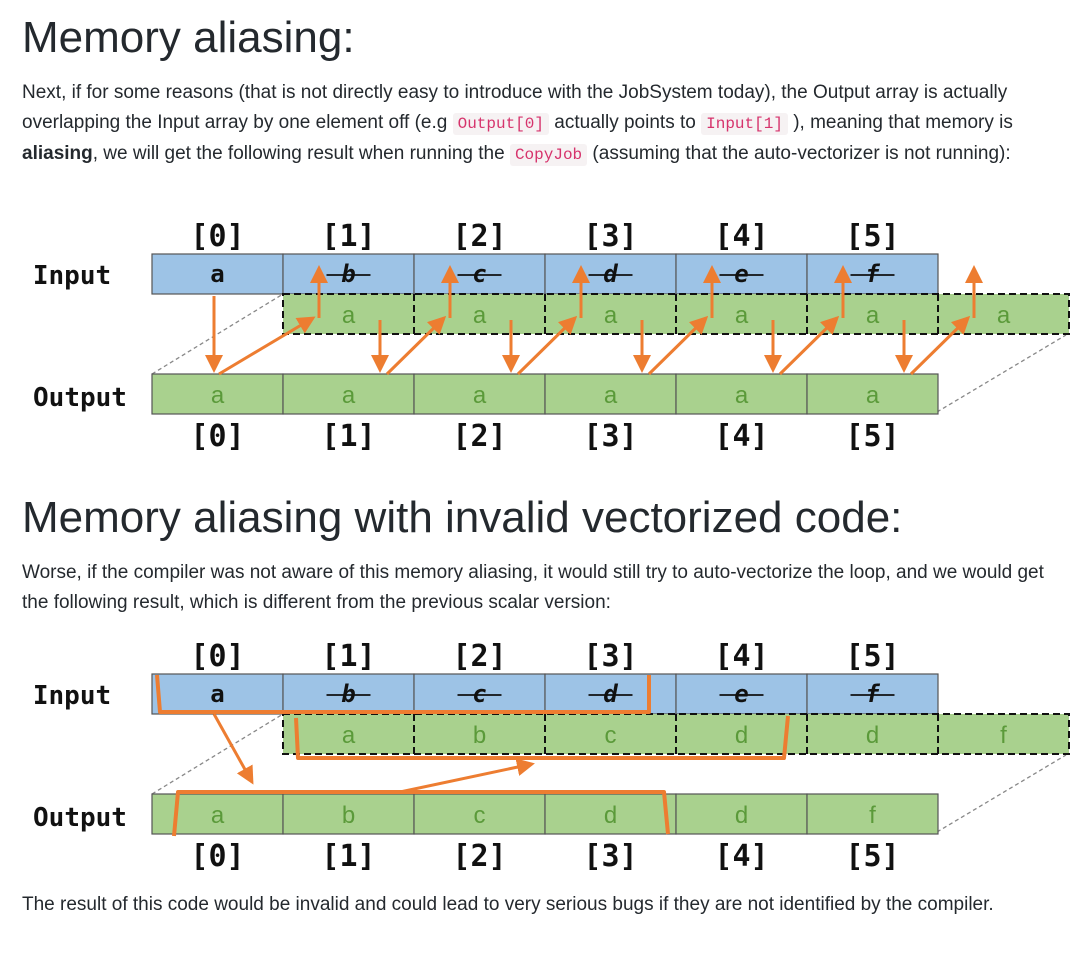  What do you see at coordinates (741, 236) in the screenshot?
I see `index-label-top: [4]` at bounding box center [741, 236].